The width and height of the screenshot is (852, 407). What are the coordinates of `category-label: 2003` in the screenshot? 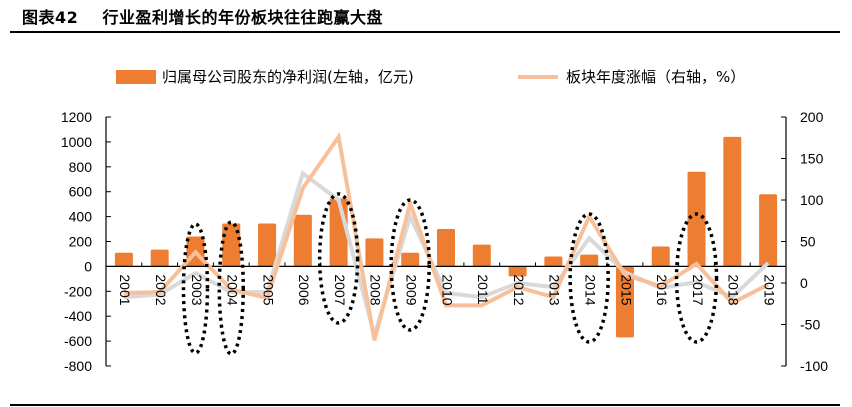 It's located at (197, 289).